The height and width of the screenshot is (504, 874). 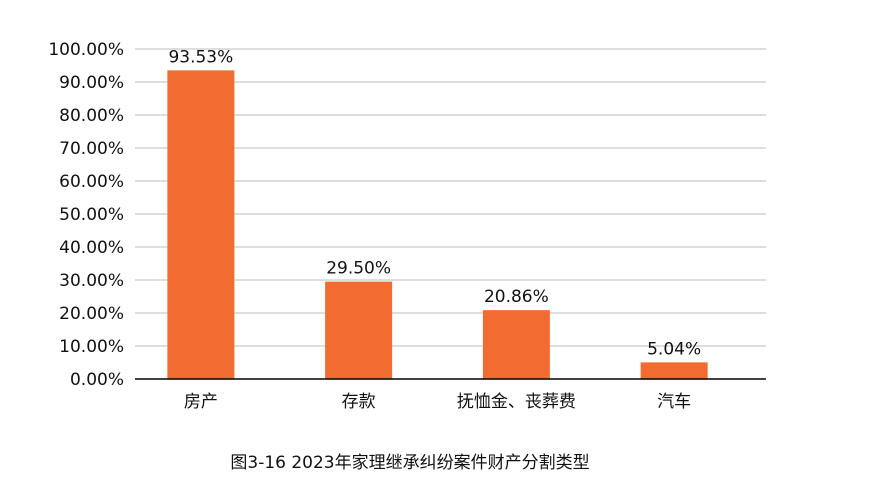 What do you see at coordinates (86, 50) in the screenshot?
I see `y-tick-label: 100.00%` at bounding box center [86, 50].